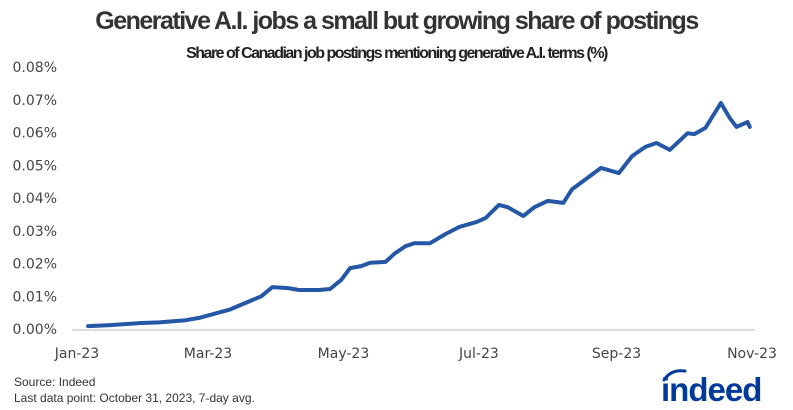  I want to click on x-tick-label: Nov-23, so click(752, 354).